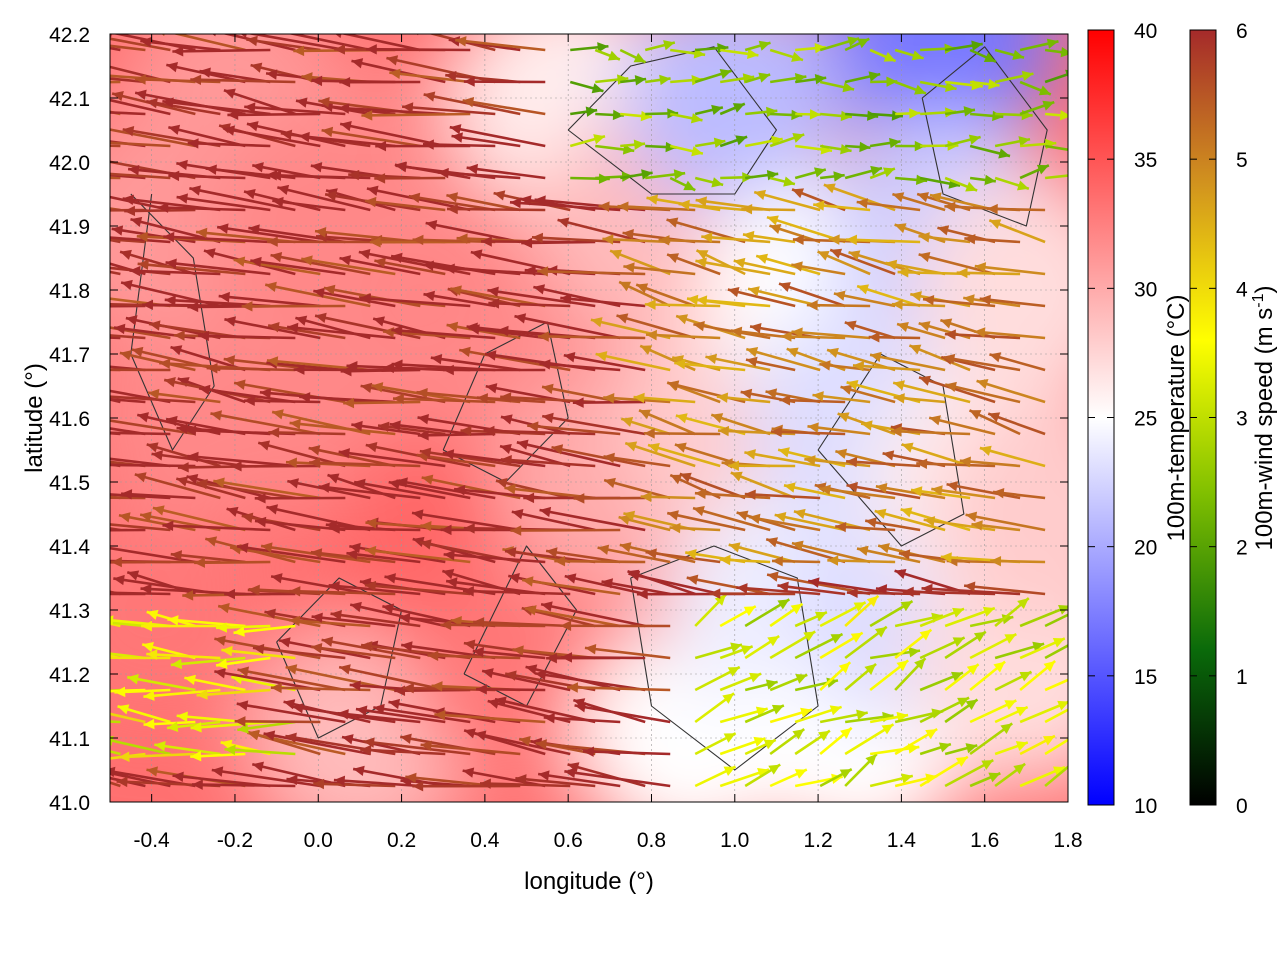 This screenshot has height=960, width=1280. What do you see at coordinates (902, 840) in the screenshot?
I see `x-tick-label: 1.4` at bounding box center [902, 840].